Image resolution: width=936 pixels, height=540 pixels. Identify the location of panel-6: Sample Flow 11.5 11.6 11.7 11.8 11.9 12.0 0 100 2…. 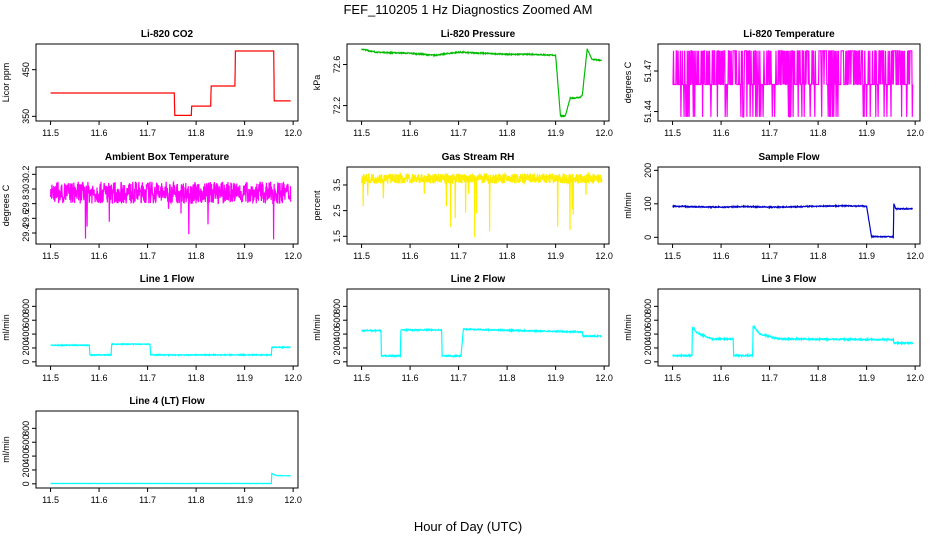
(773, 206).